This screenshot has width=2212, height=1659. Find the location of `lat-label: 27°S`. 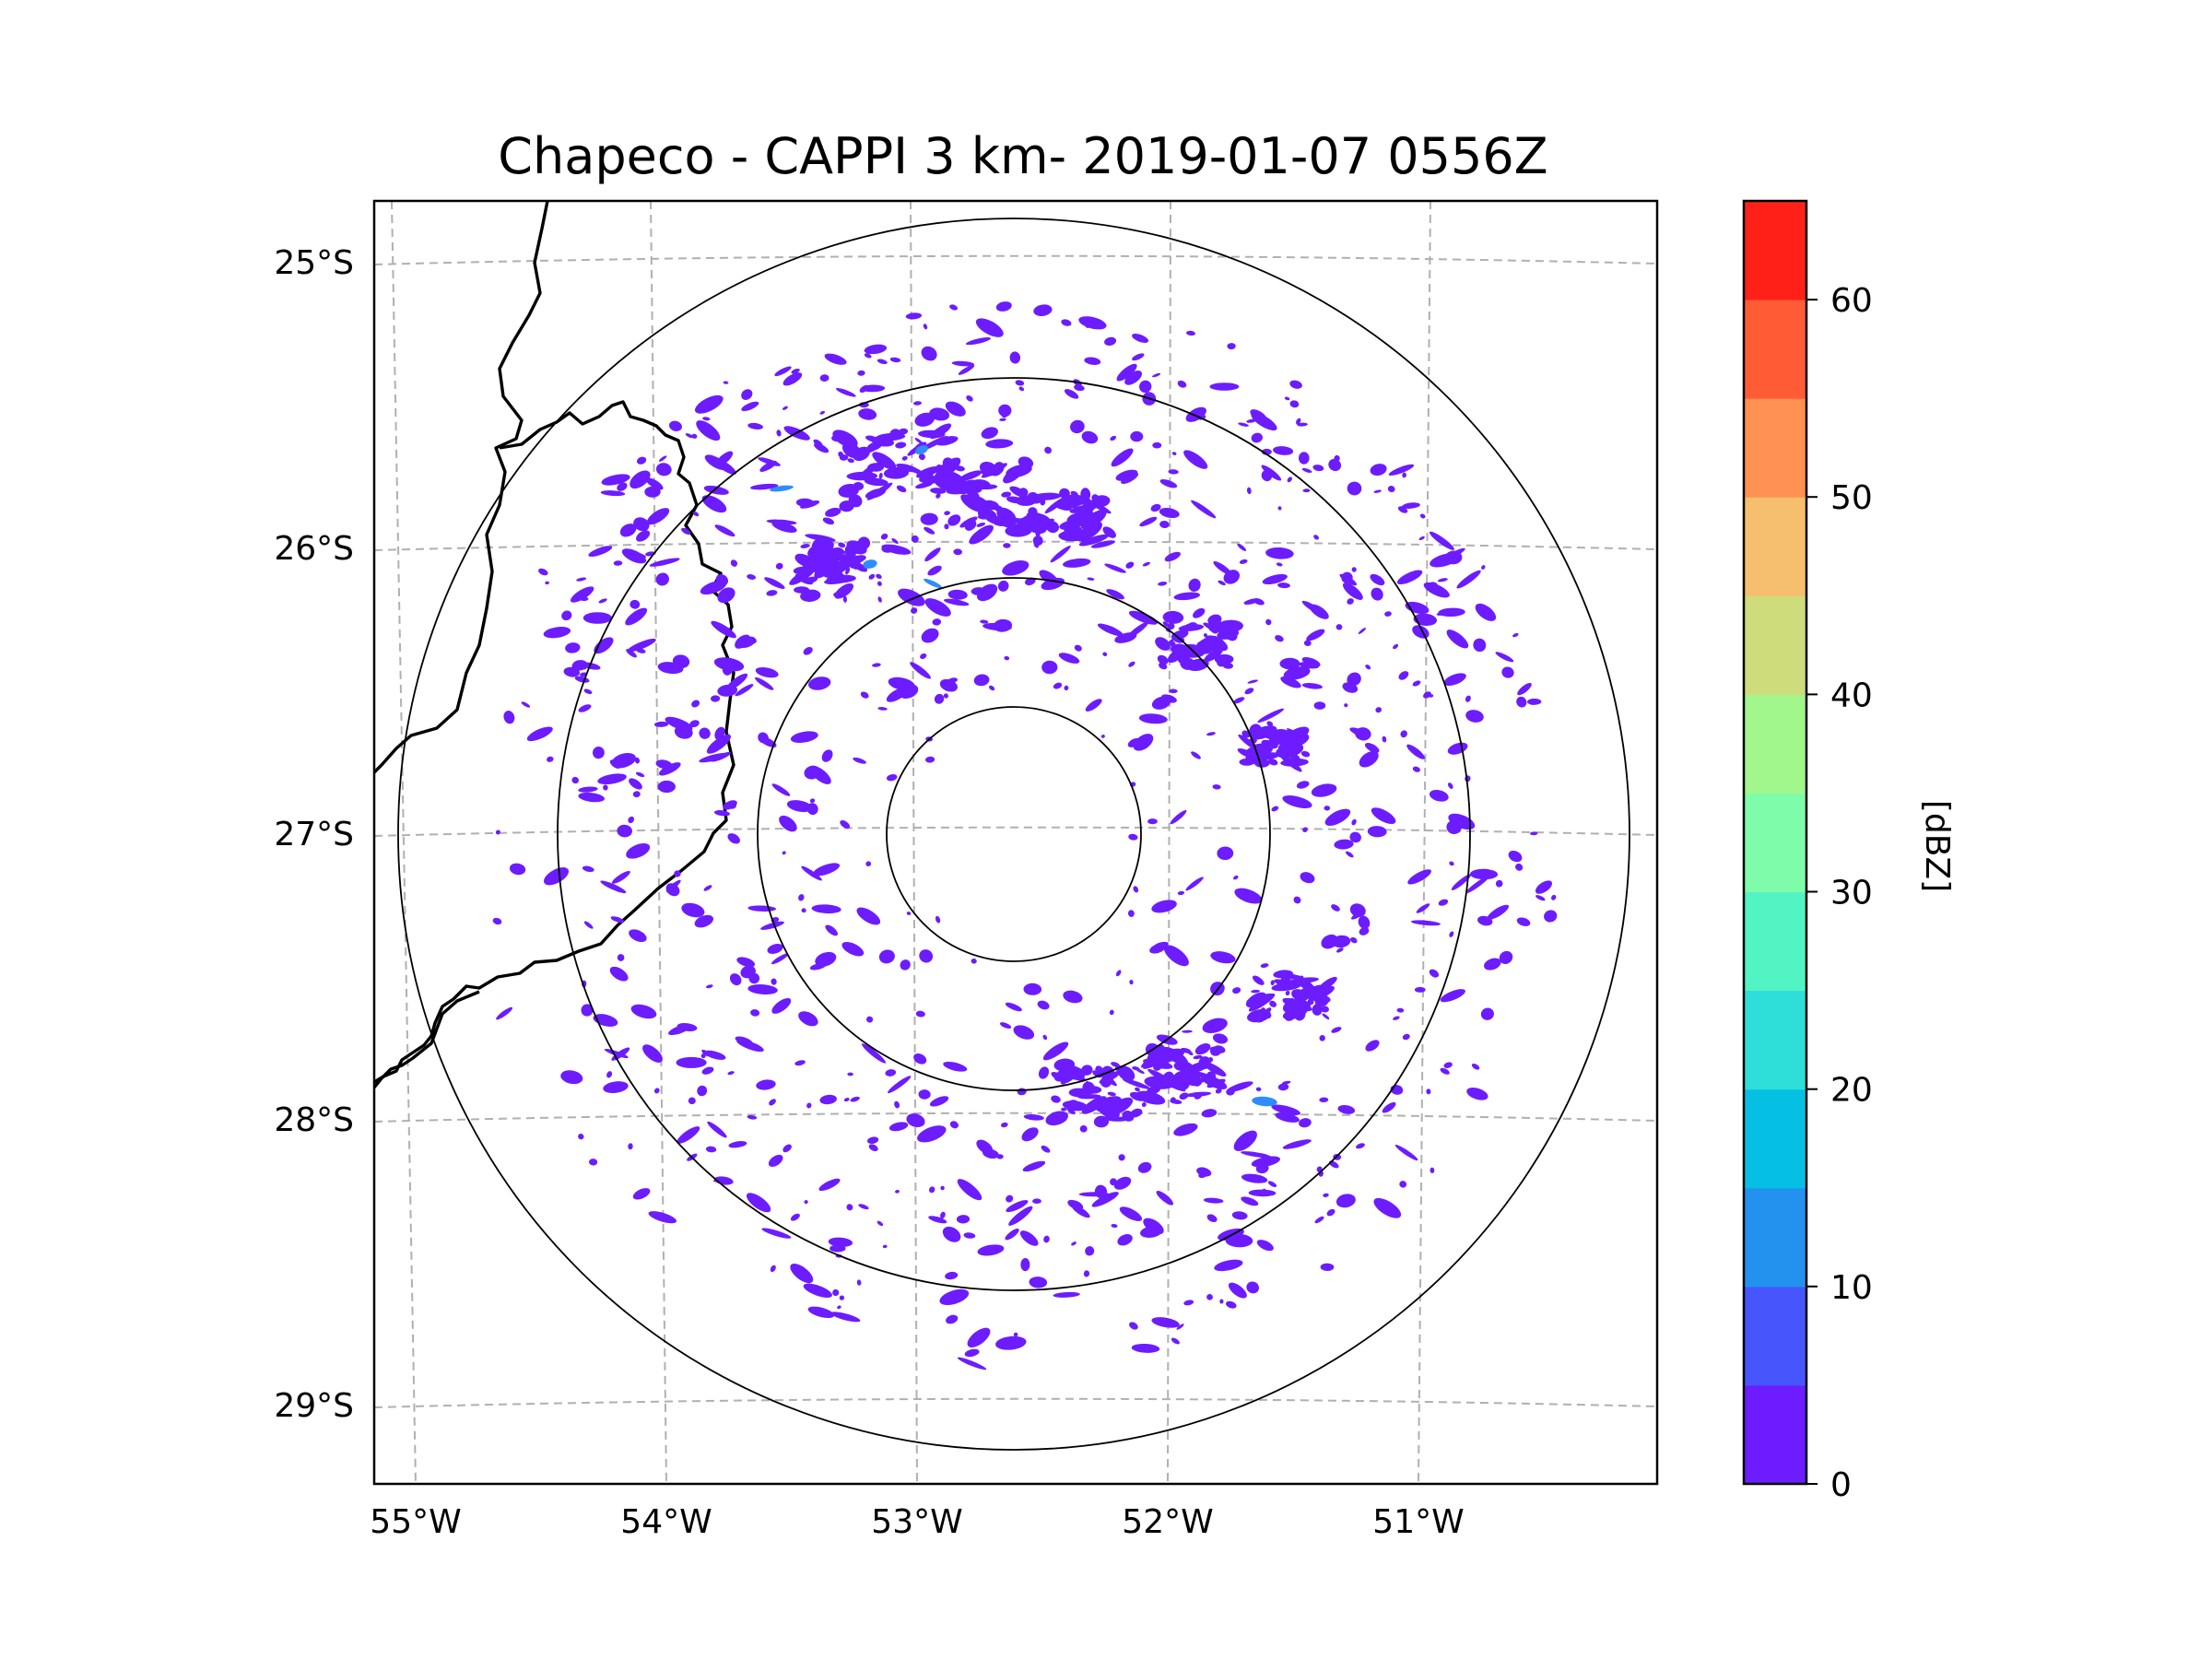

lat-label: 27°S is located at coordinates (314, 834).